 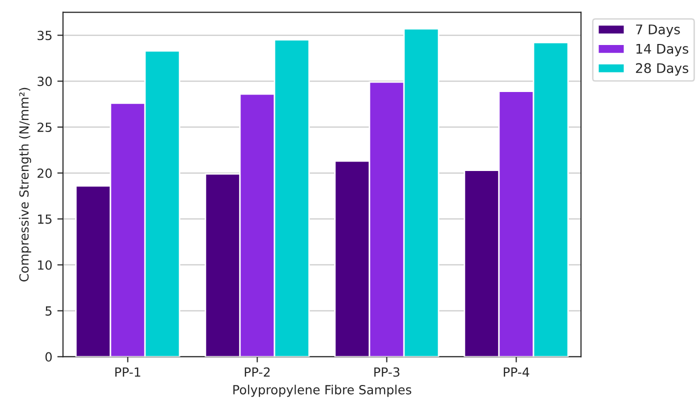 I want to click on legend-label: 7 Days, so click(x=658, y=30).